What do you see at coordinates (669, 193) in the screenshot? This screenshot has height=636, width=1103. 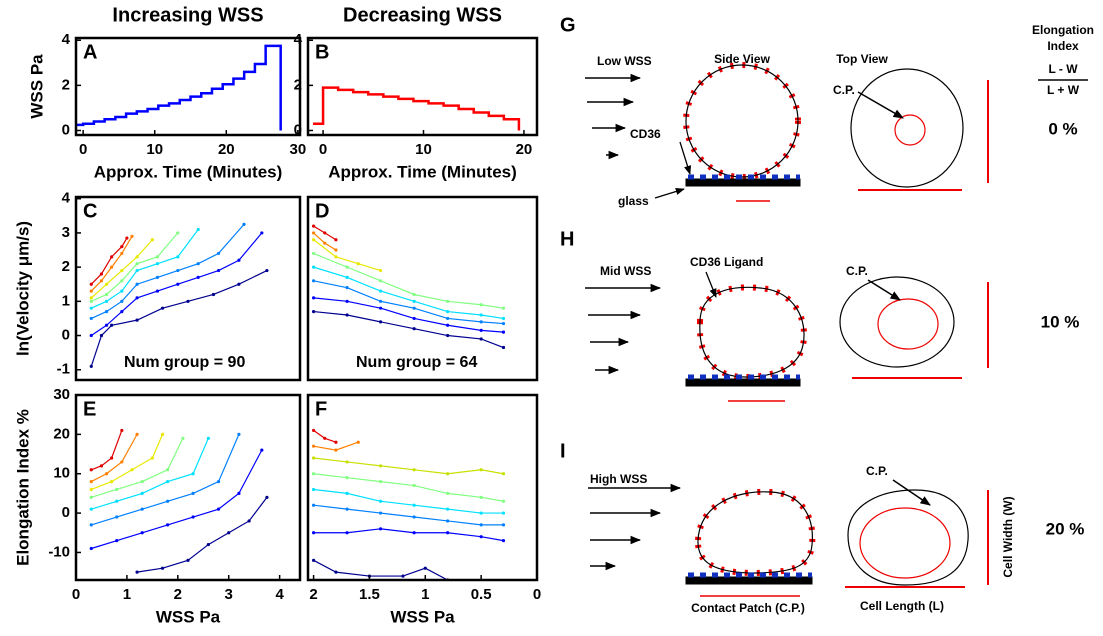 I see `pointer` at bounding box center [669, 193].